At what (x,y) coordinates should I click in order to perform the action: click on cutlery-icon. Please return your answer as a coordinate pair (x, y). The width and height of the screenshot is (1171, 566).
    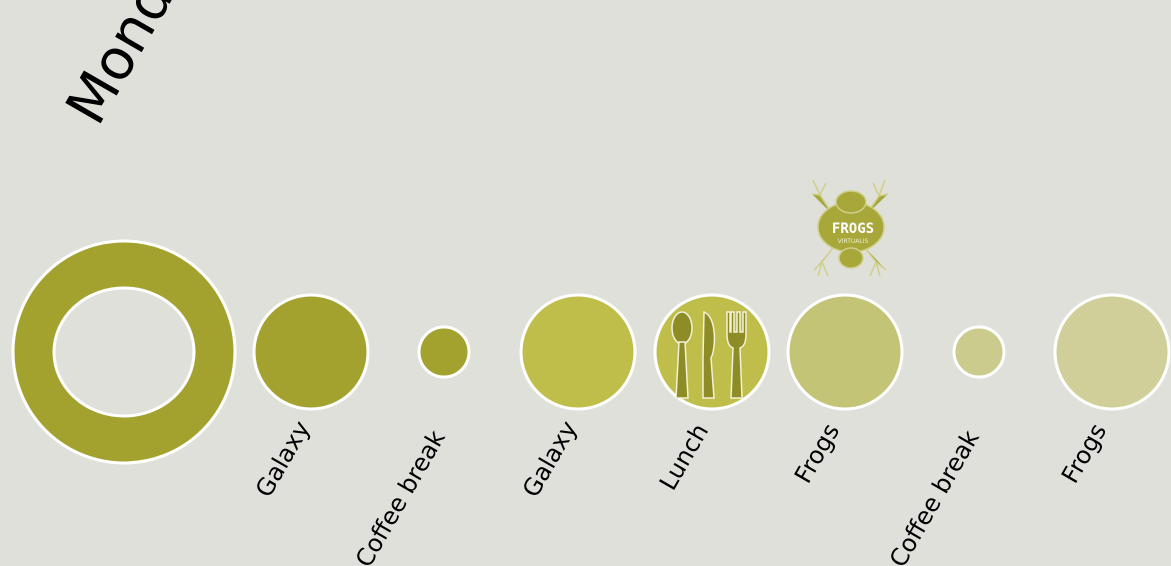
    Looking at the image, I should click on (709, 354).